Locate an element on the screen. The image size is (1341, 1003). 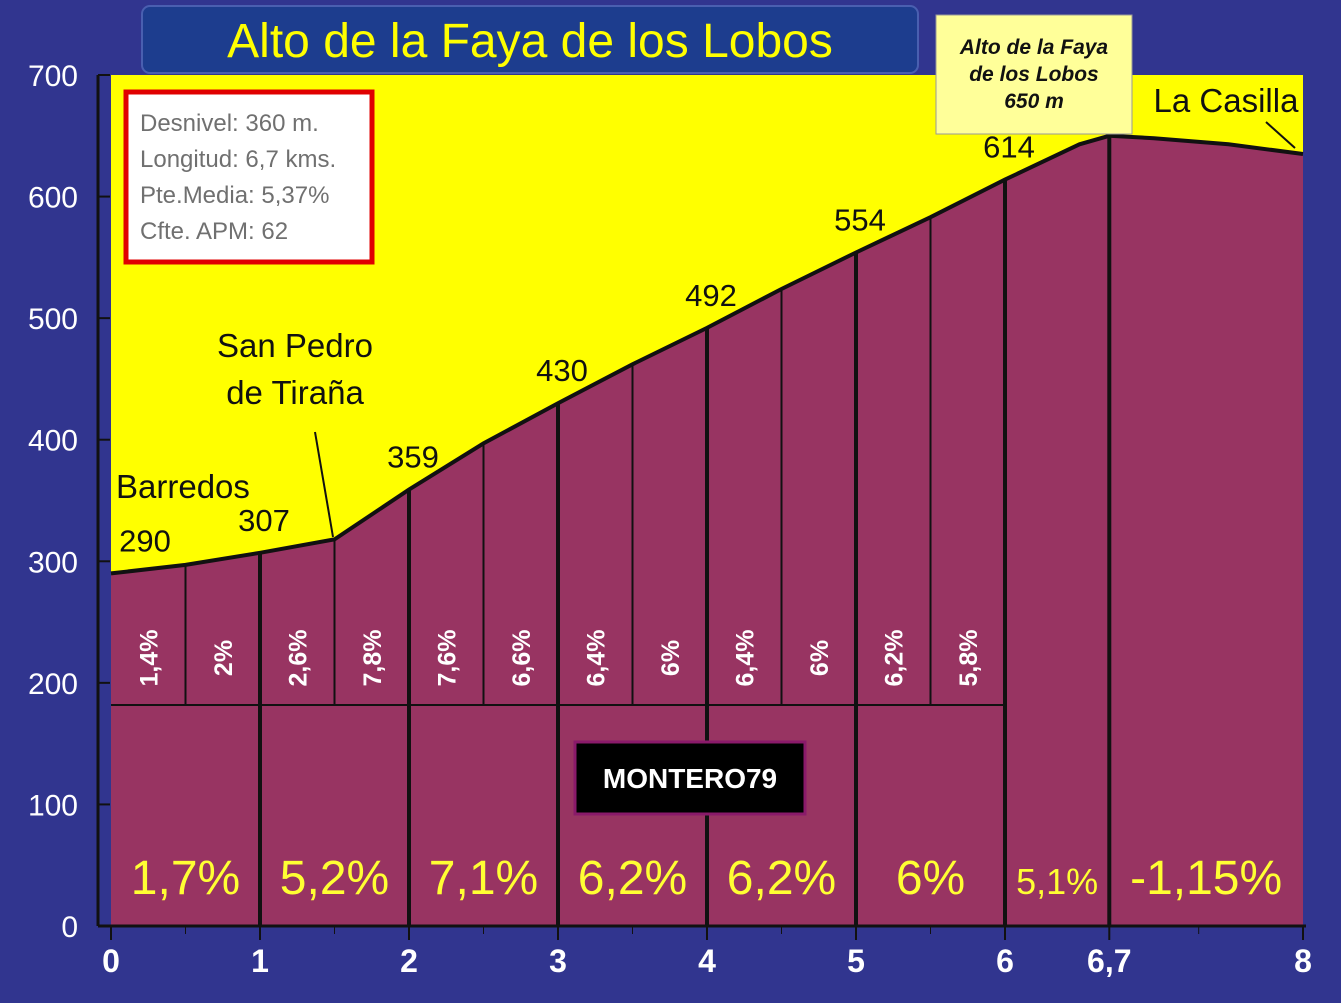
km-gradient-7: -1,15% is located at coordinates (1206, 878).